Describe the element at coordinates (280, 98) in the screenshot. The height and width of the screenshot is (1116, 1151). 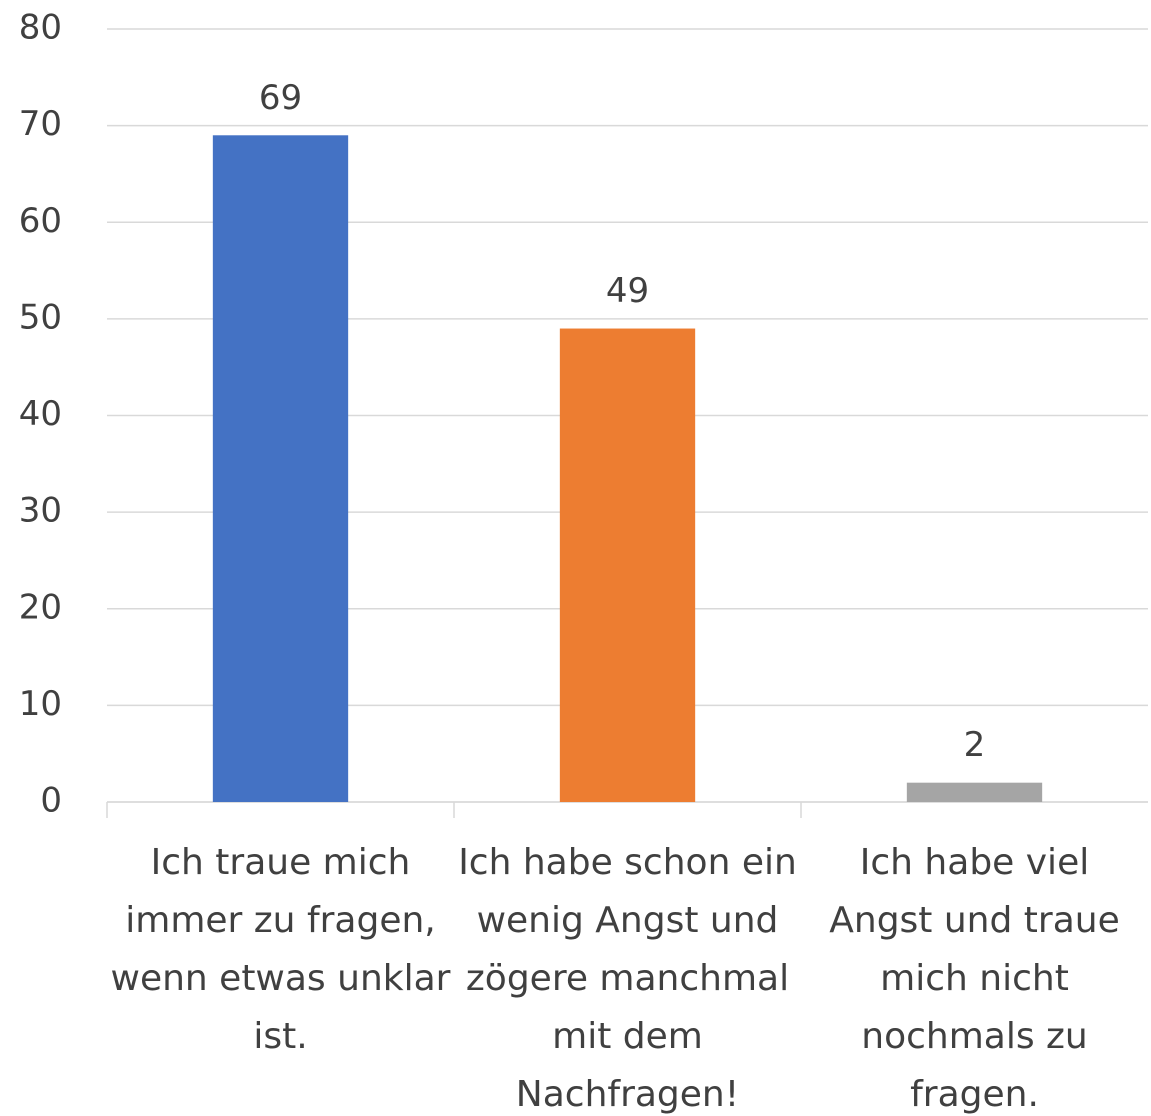
I see `value-label: 69` at that location.